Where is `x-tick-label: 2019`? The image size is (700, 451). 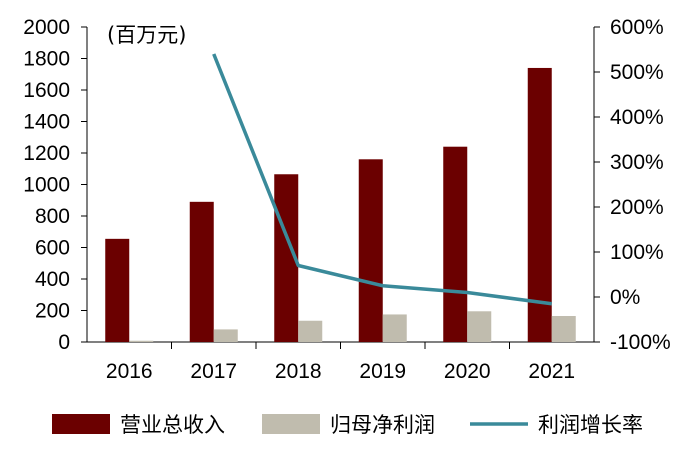
x-tick-label: 2019 is located at coordinates (382, 371).